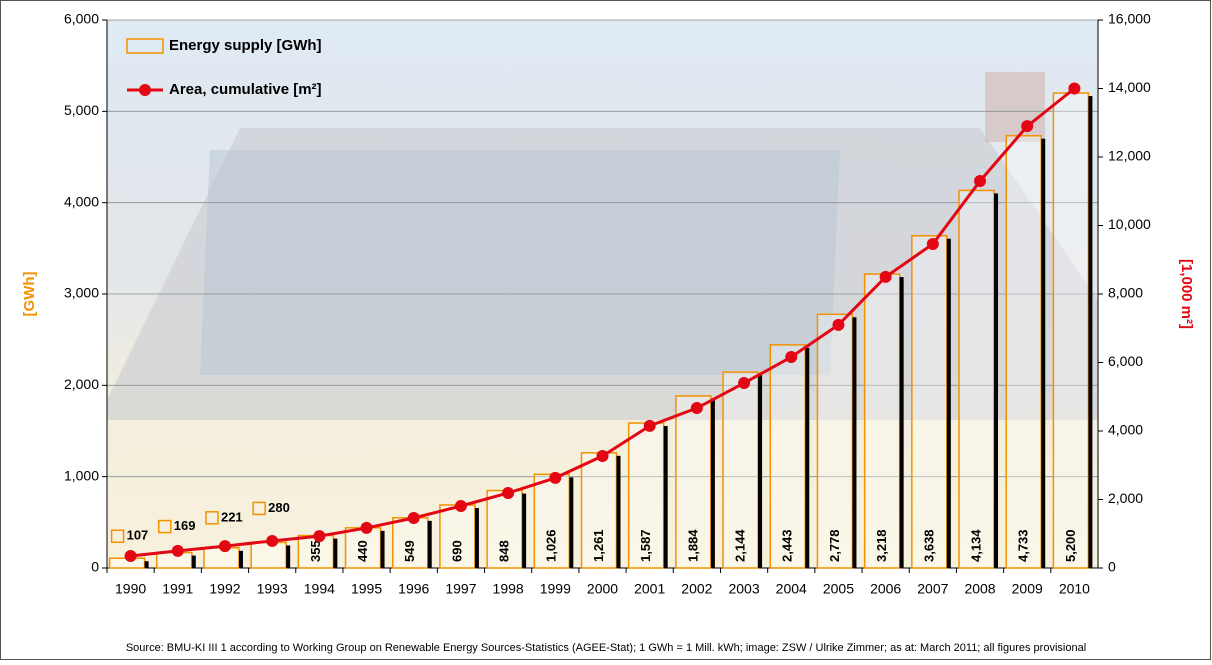 This screenshot has width=1212, height=665. I want to click on value-label: 221, so click(232, 516).